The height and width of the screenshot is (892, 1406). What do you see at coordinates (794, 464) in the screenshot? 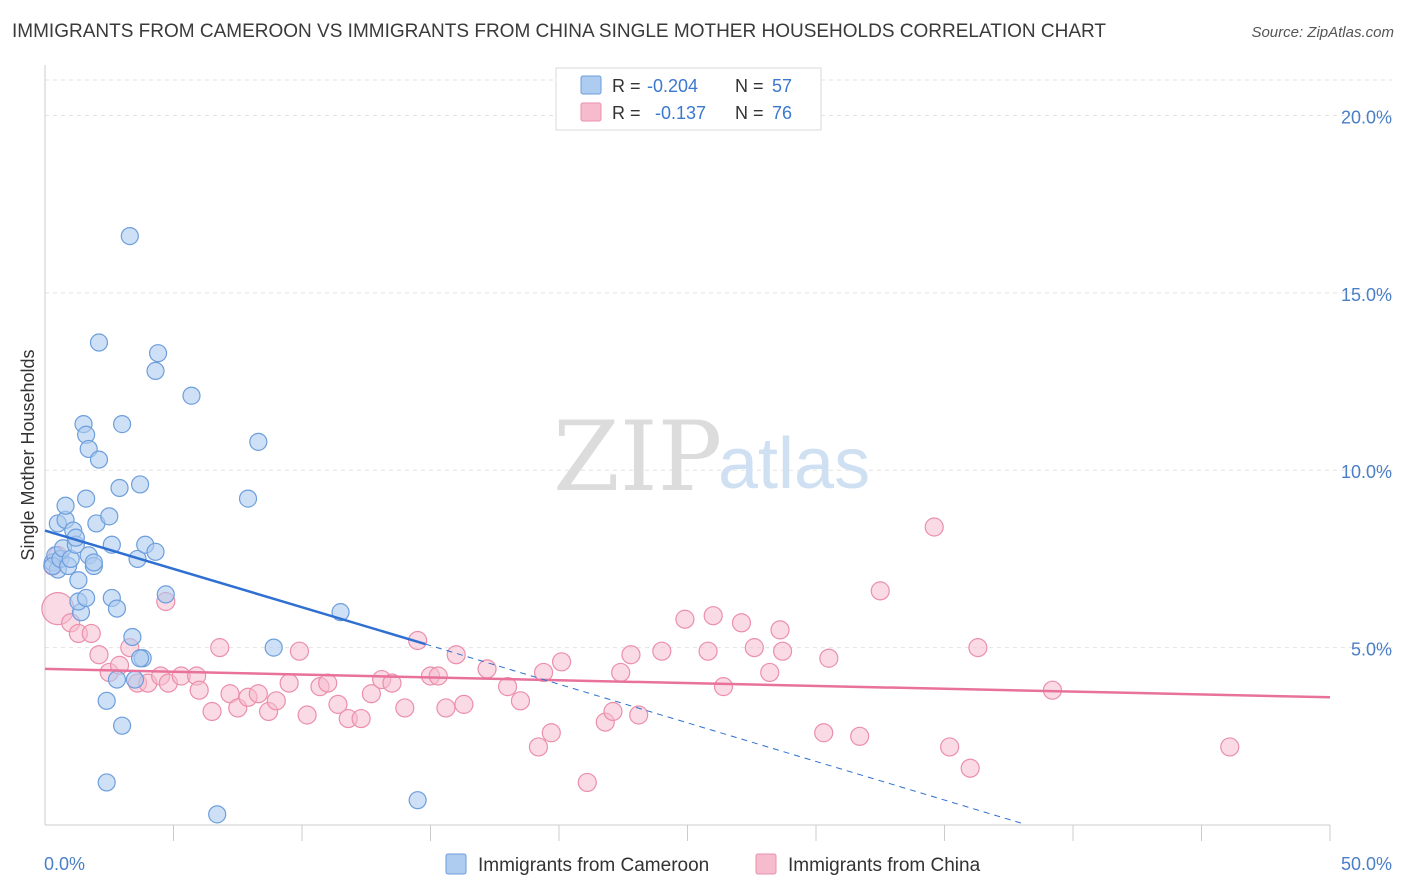
I see `watermark-atlas: atlas` at bounding box center [794, 464].